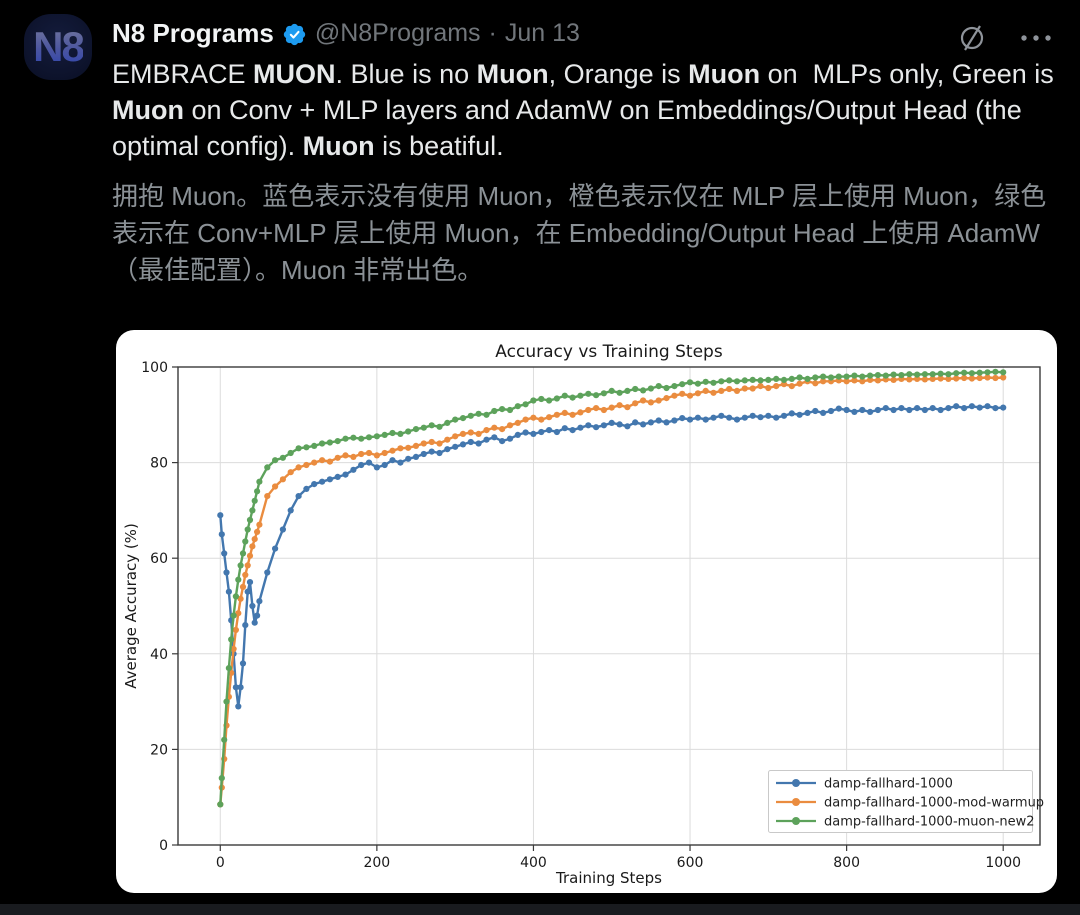 This screenshot has height=915, width=1080. What do you see at coordinates (609, 352) in the screenshot?
I see `chart-title: Accuracy vs Training Steps` at bounding box center [609, 352].